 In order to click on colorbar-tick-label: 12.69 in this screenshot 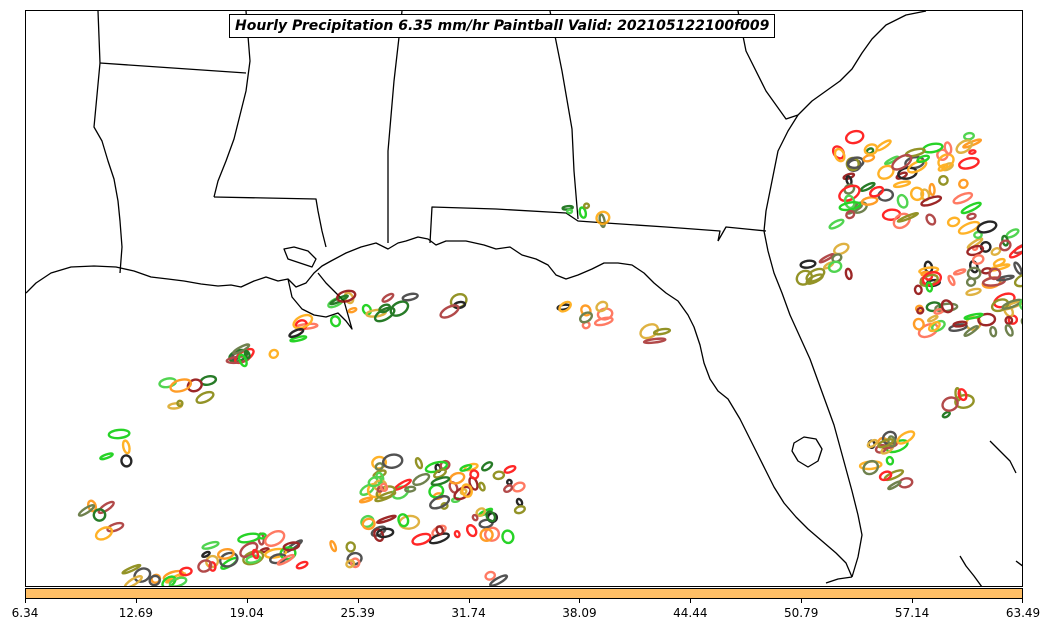, I will do `click(136, 613)`.